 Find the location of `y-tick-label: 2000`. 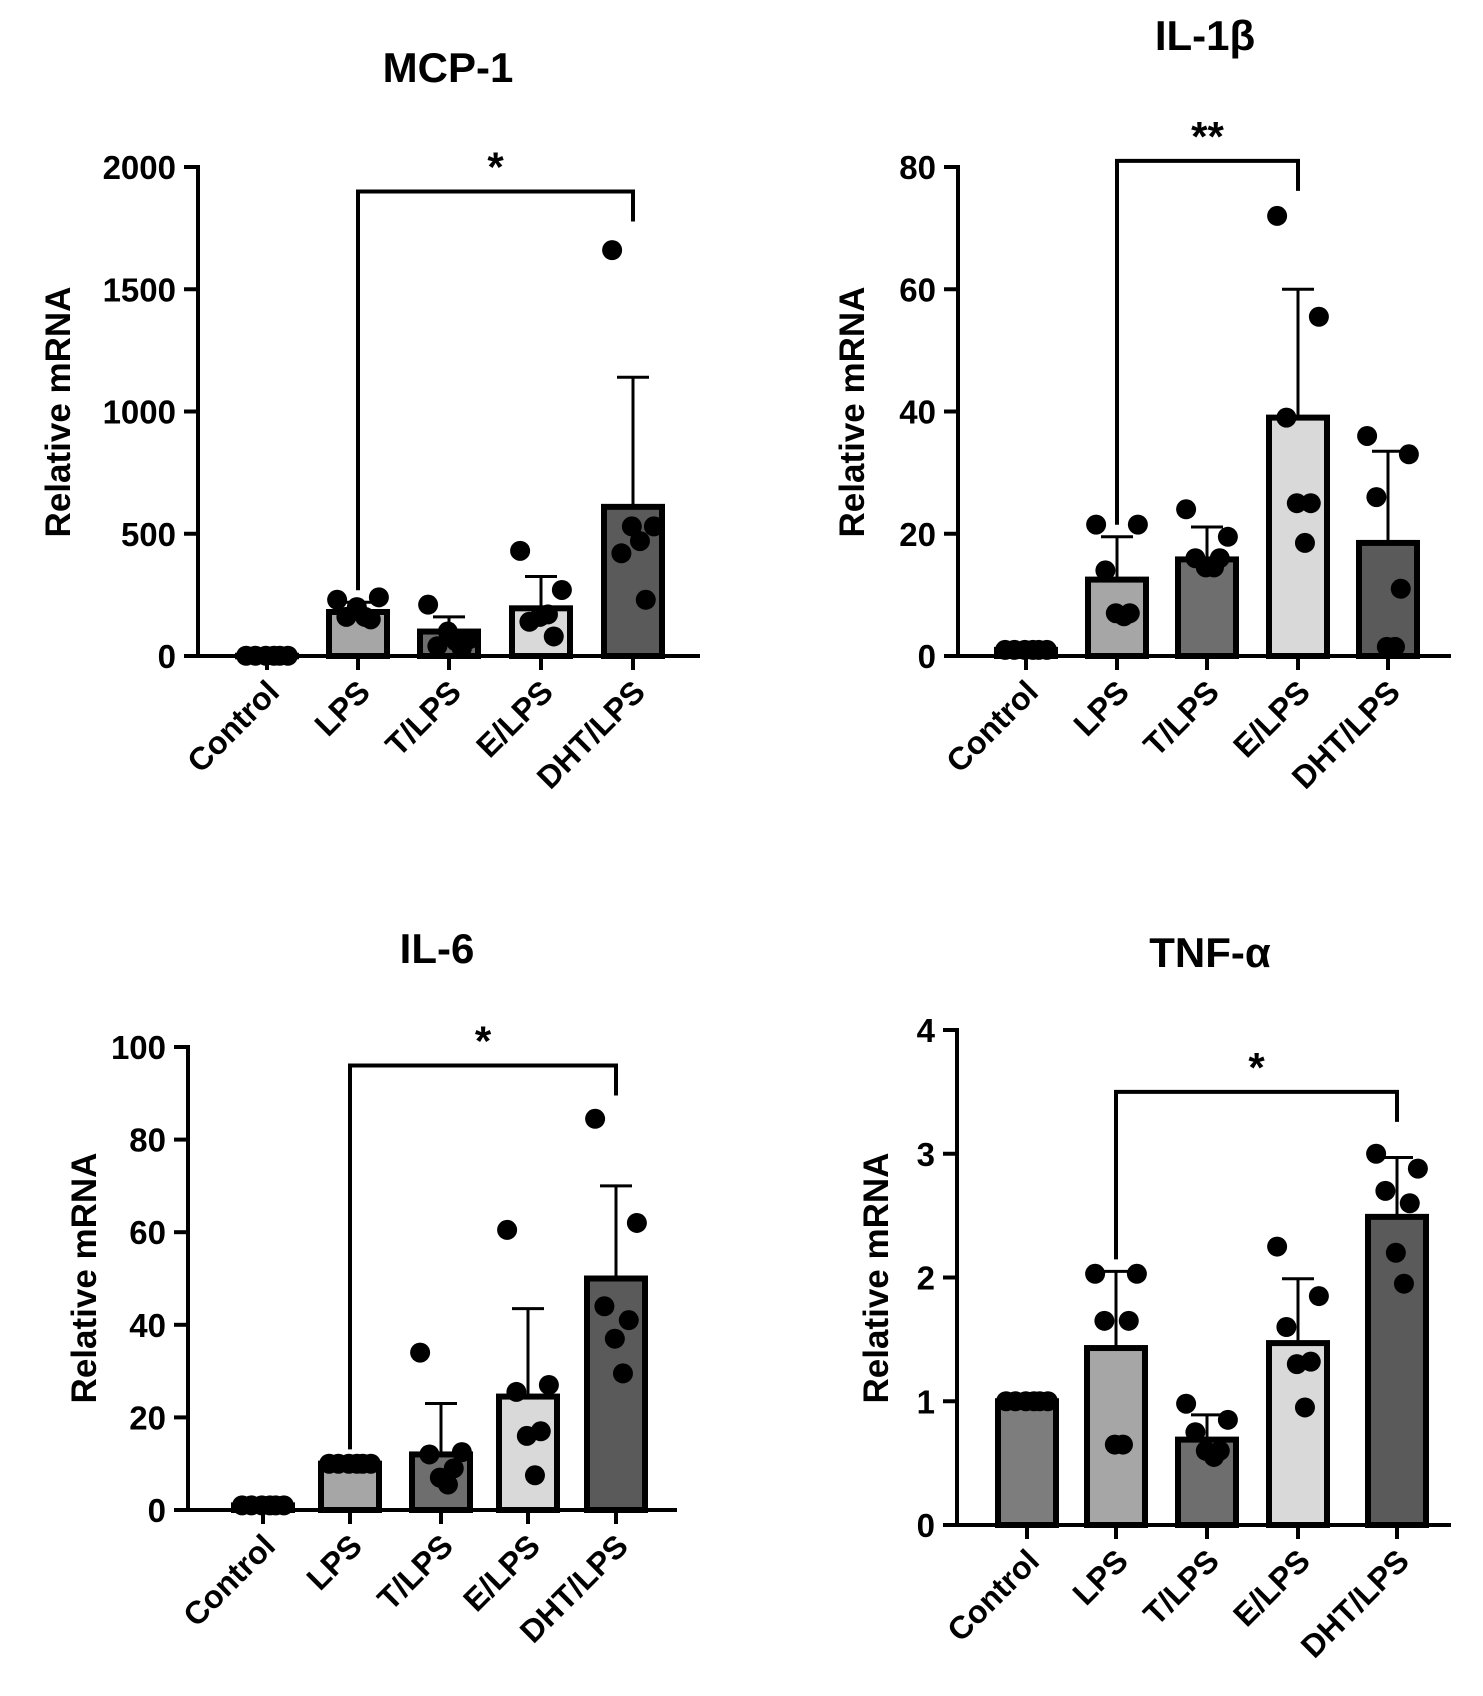

y-tick-label: 2000 is located at coordinates (139, 167).